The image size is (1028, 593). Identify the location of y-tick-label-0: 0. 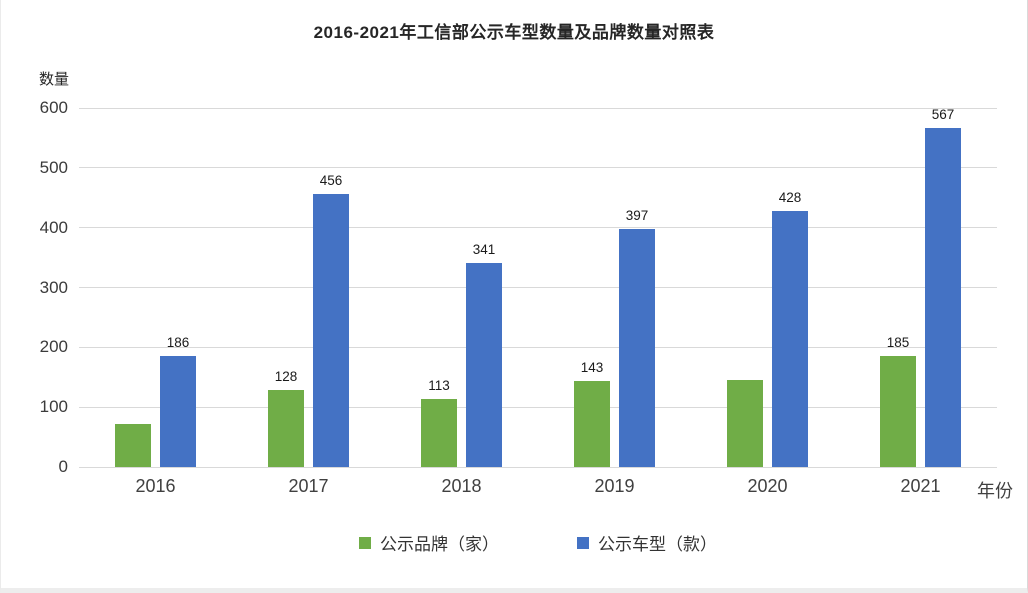
(63, 466).